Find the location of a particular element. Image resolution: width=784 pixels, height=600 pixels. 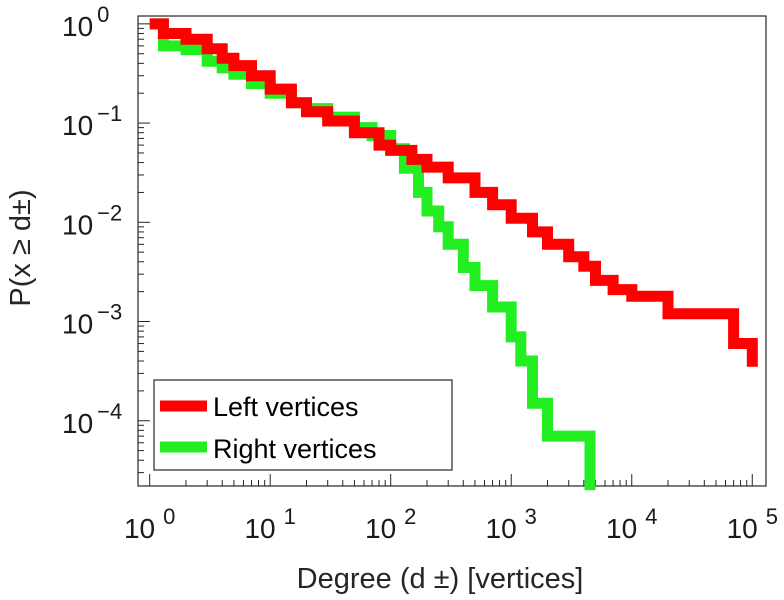

x-tick-label: 10 2 is located at coordinates (390, 524).